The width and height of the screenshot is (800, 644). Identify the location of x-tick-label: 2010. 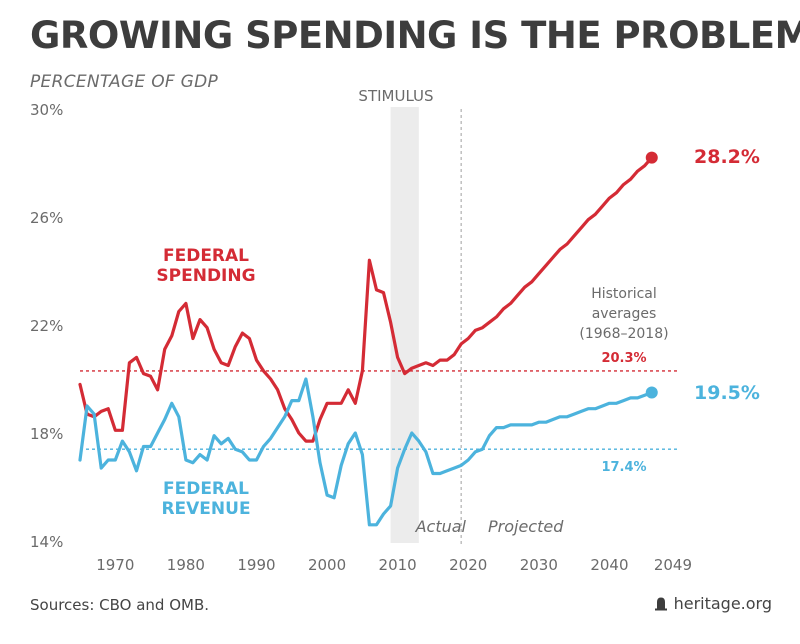
(398, 565).